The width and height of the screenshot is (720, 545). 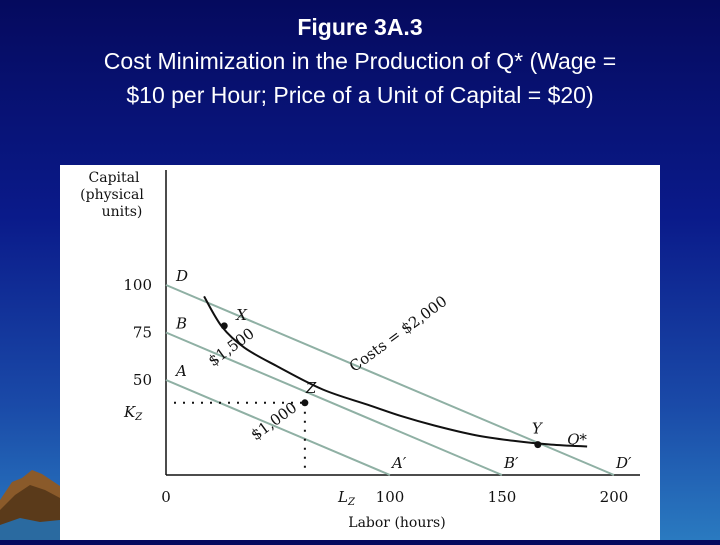 What do you see at coordinates (511, 463) in the screenshot?
I see `isocost-end-label-B′: B′` at bounding box center [511, 463].